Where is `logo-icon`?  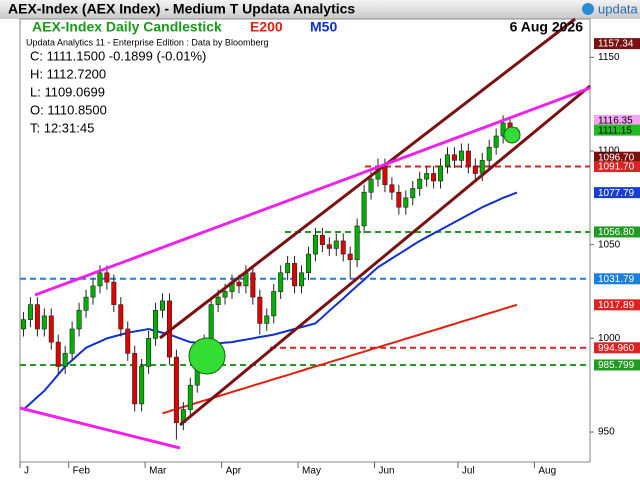 logo-icon is located at coordinates (588, 9).